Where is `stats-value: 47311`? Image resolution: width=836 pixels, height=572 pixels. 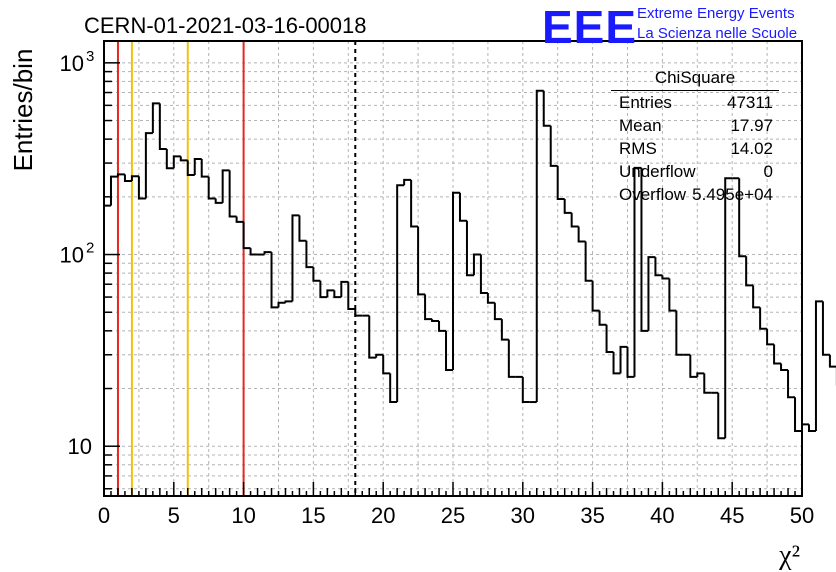
stats-value: 47311 is located at coordinates (749, 102).